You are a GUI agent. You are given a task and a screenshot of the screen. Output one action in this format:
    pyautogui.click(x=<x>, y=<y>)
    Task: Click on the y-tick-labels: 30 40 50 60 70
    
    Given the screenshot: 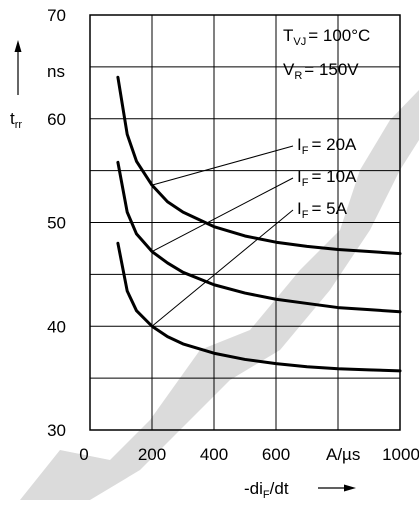 What is the action you would take?
    pyautogui.click(x=56, y=223)
    